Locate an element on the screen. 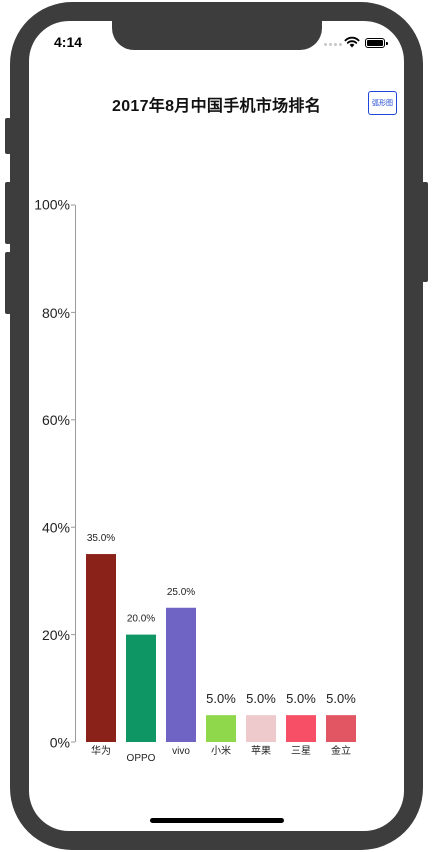 The width and height of the screenshot is (433, 852). data-label: 25.0% is located at coordinates (181, 592).